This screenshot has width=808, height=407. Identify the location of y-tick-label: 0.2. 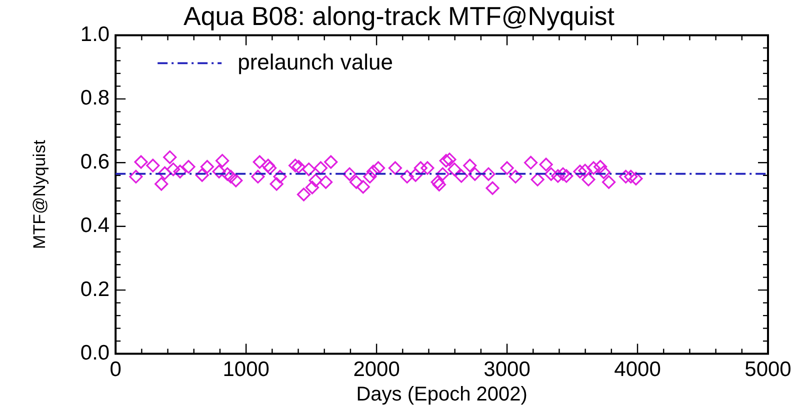
(95, 289).